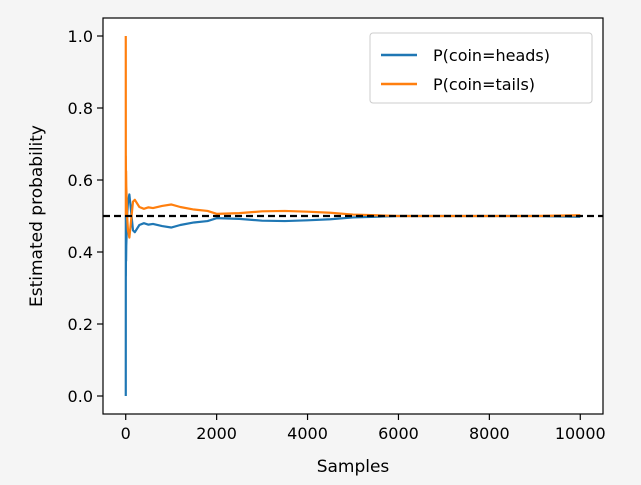  Describe the element at coordinates (80, 108) in the screenshot. I see `y-tick-label: 0.8` at that location.